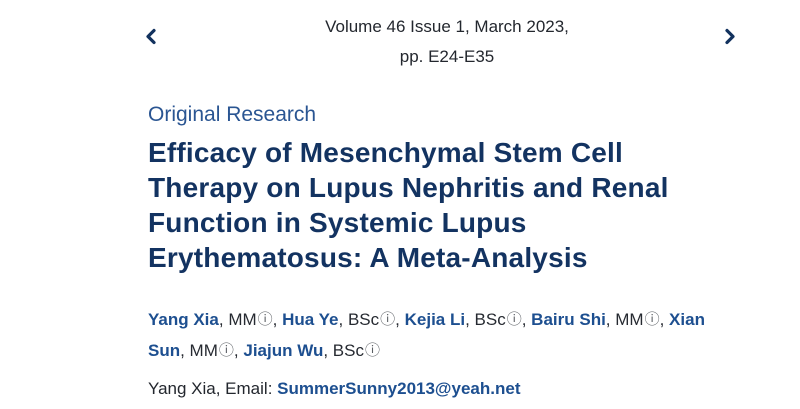 The image size is (800, 409). I want to click on issue-volume-line: Volume 46 Issue 1, March 2023,, so click(447, 26).